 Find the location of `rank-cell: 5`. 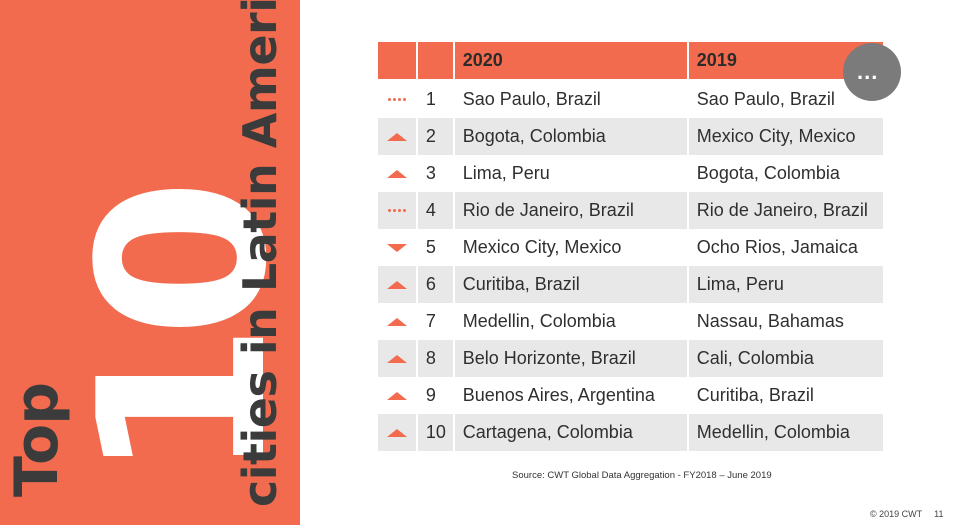

rank-cell: 5 is located at coordinates (435, 247).